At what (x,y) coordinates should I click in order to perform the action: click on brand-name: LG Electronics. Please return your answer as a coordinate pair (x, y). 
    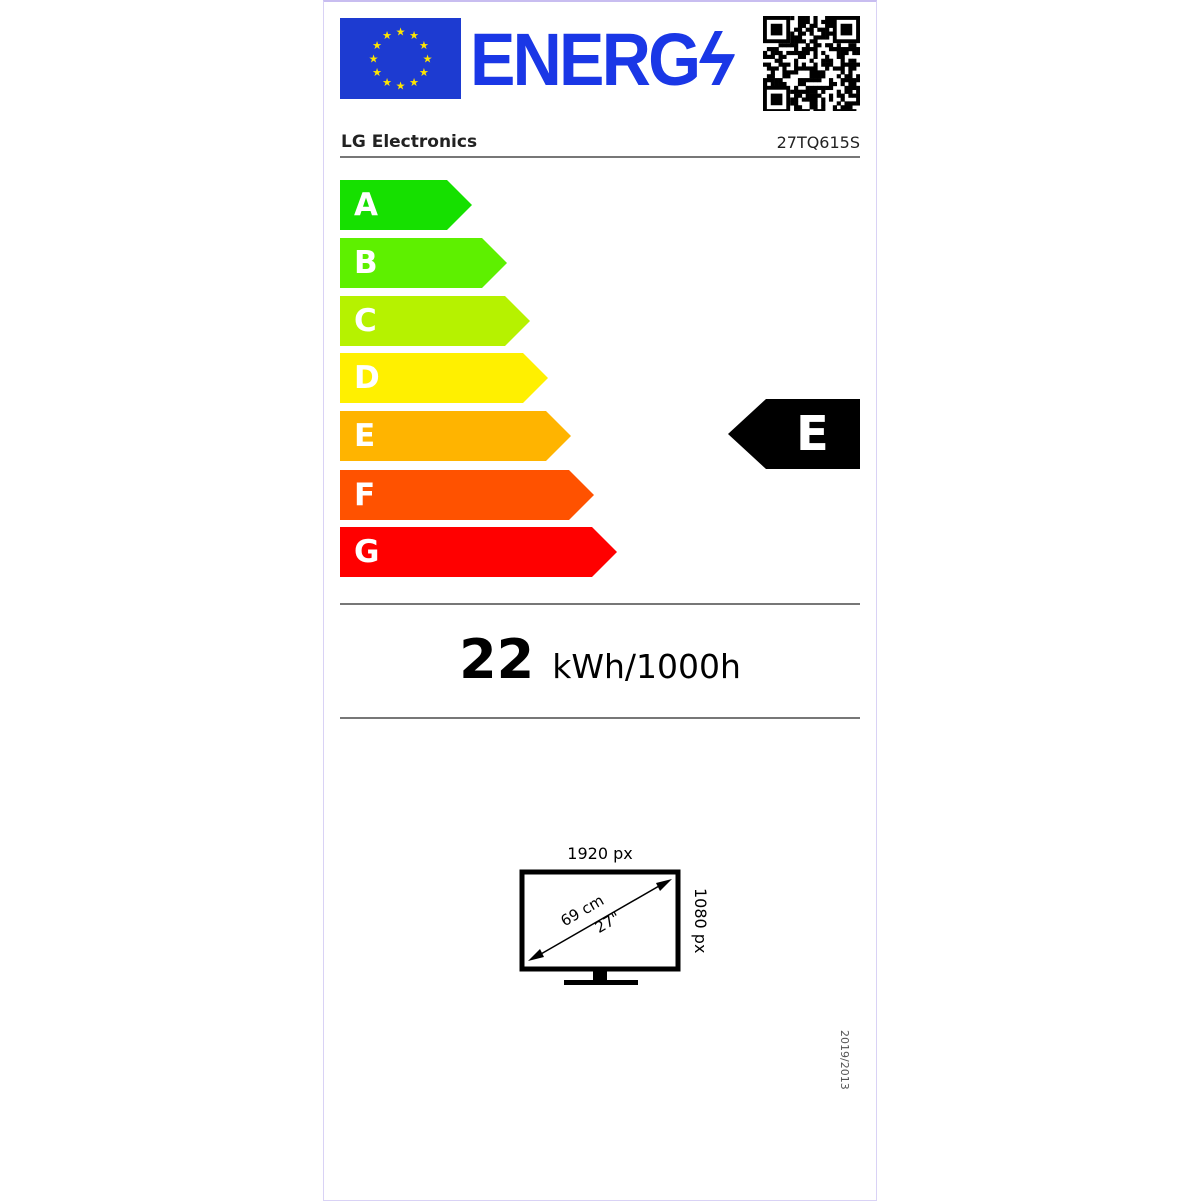
    Looking at the image, I should click on (409, 142).